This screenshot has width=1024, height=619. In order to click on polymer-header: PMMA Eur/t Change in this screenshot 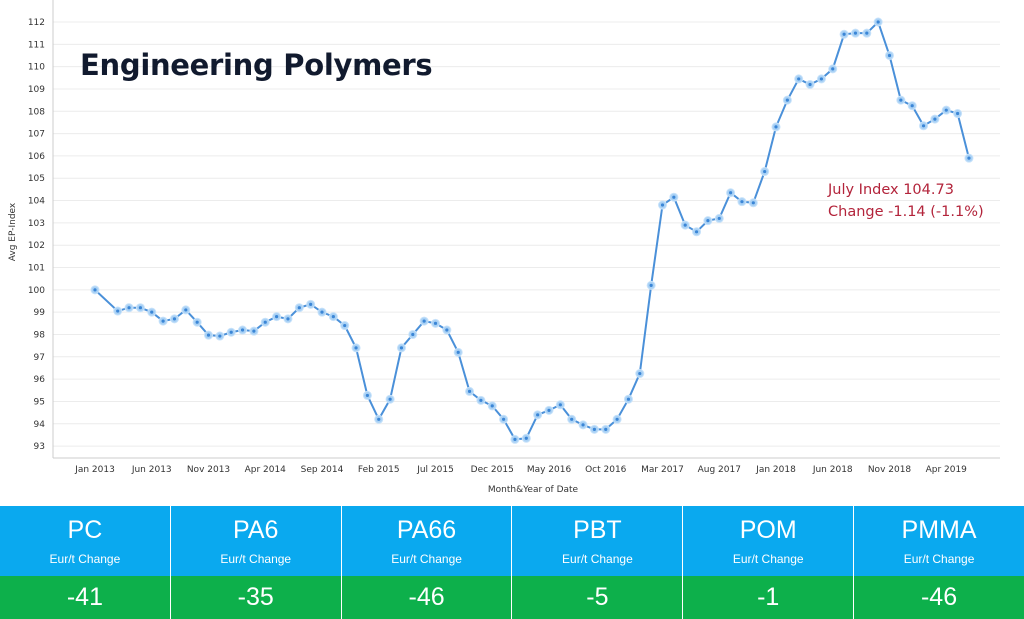, I will do `click(939, 541)`.